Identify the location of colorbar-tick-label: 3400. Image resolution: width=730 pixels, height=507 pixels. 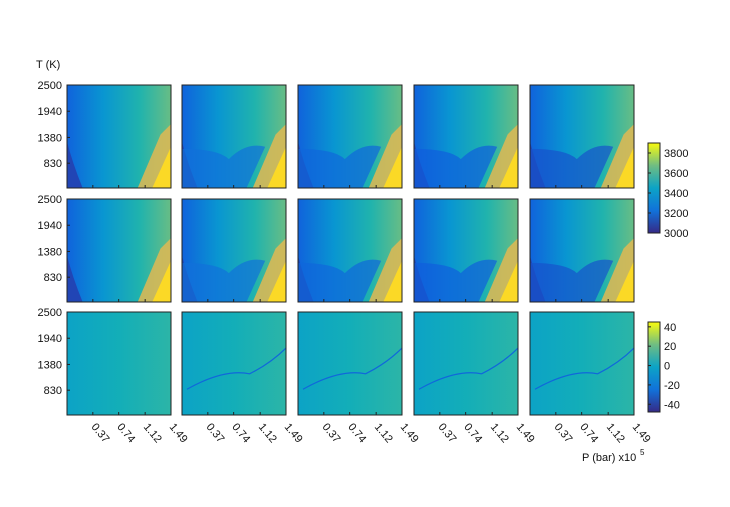
(676, 194).